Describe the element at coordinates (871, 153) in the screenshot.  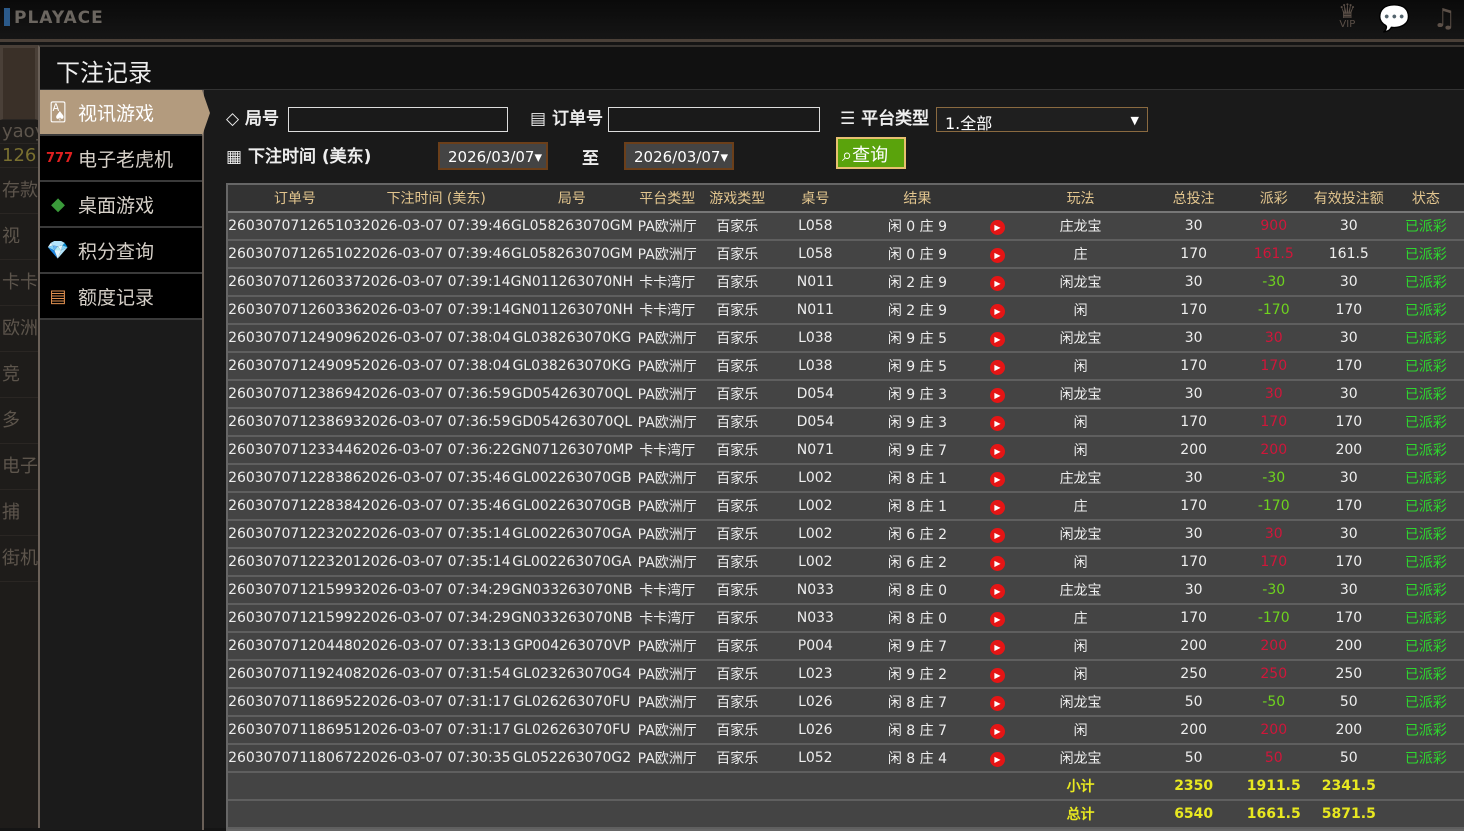
I see `query-button: ⌕查询` at that location.